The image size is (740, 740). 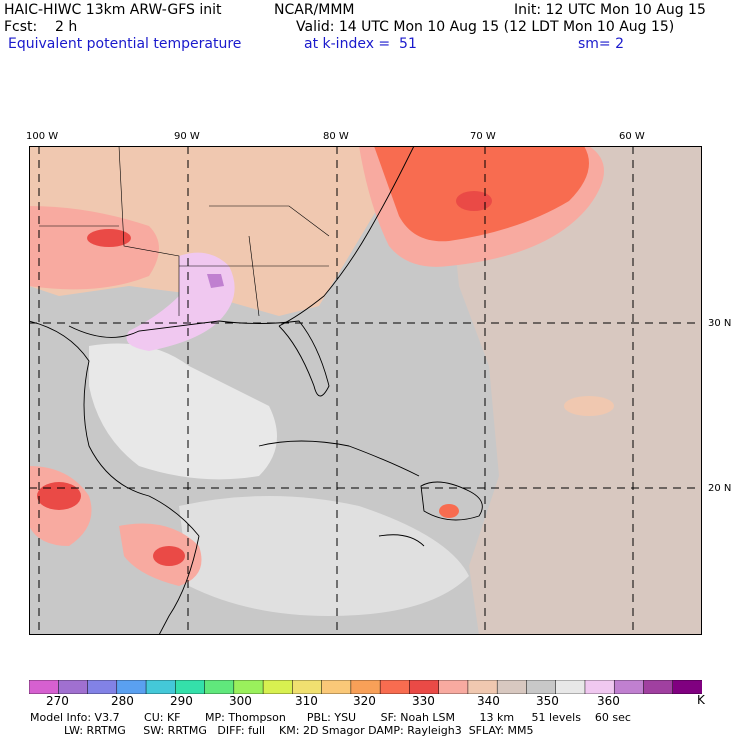 What do you see at coordinates (364, 701) in the screenshot?
I see `colorbar-label-320: 320` at bounding box center [364, 701].